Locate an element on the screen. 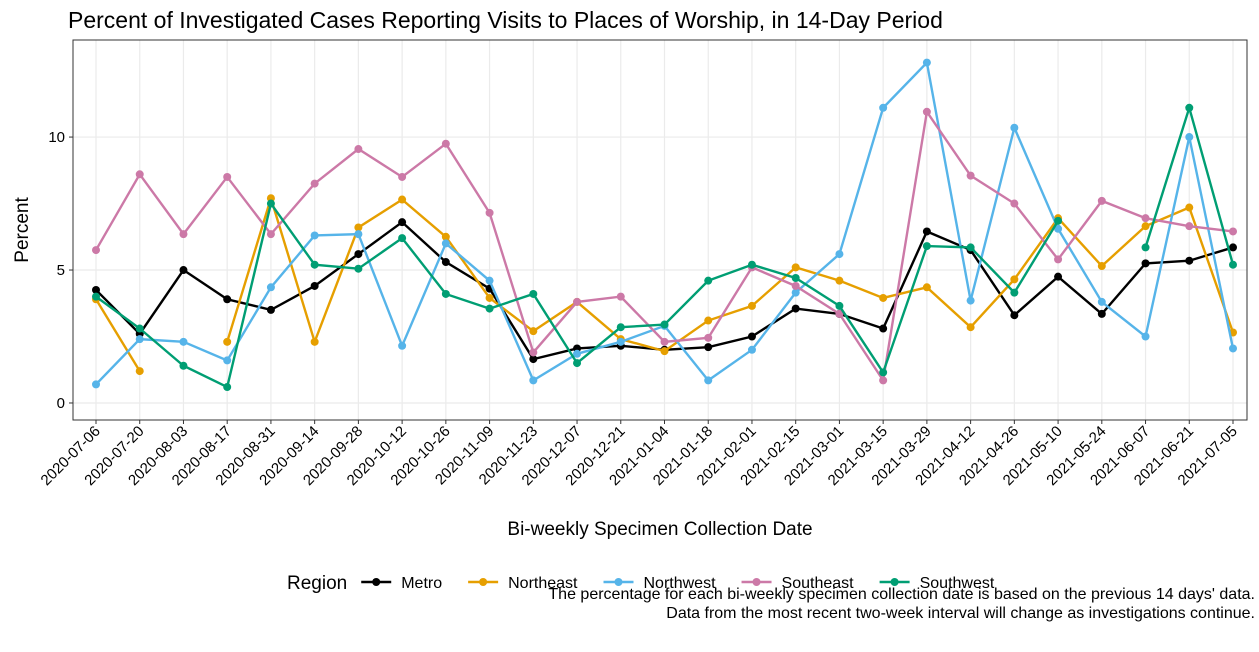 The image size is (1259, 652). y-tick-label: 5 is located at coordinates (61, 270).